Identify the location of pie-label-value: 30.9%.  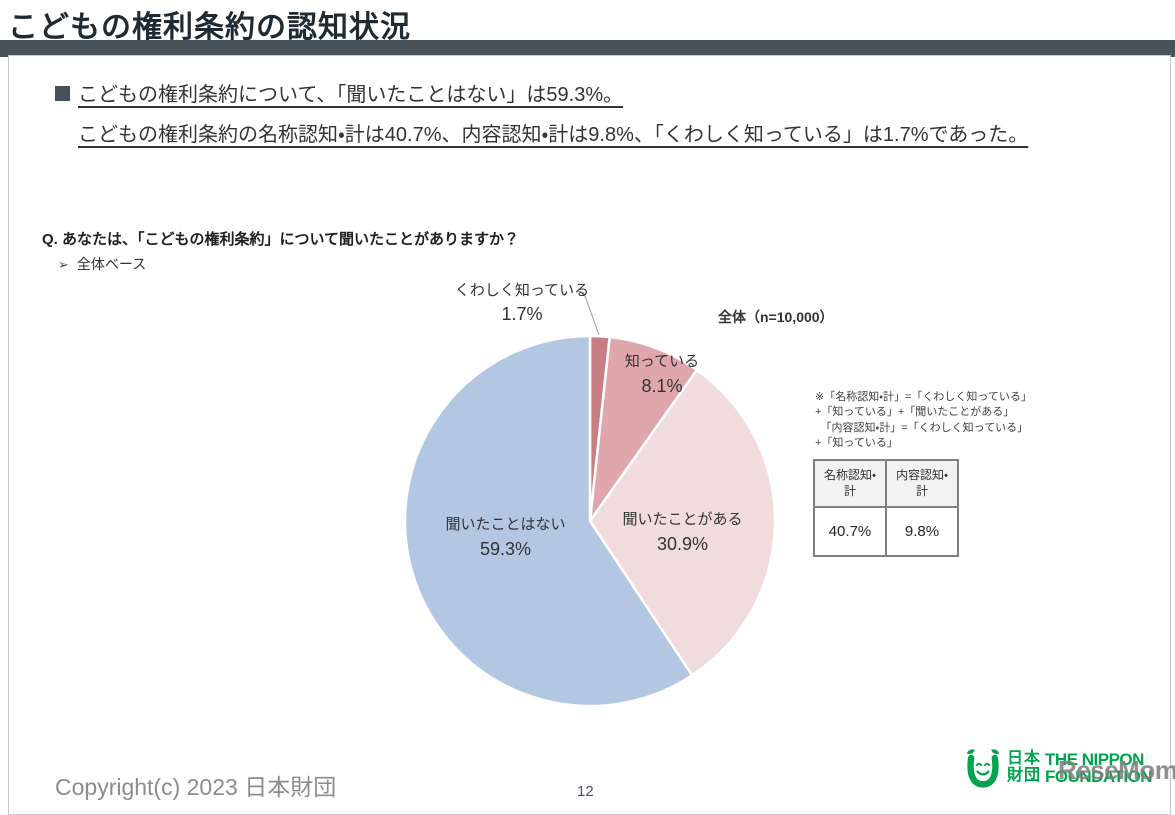
(682, 544).